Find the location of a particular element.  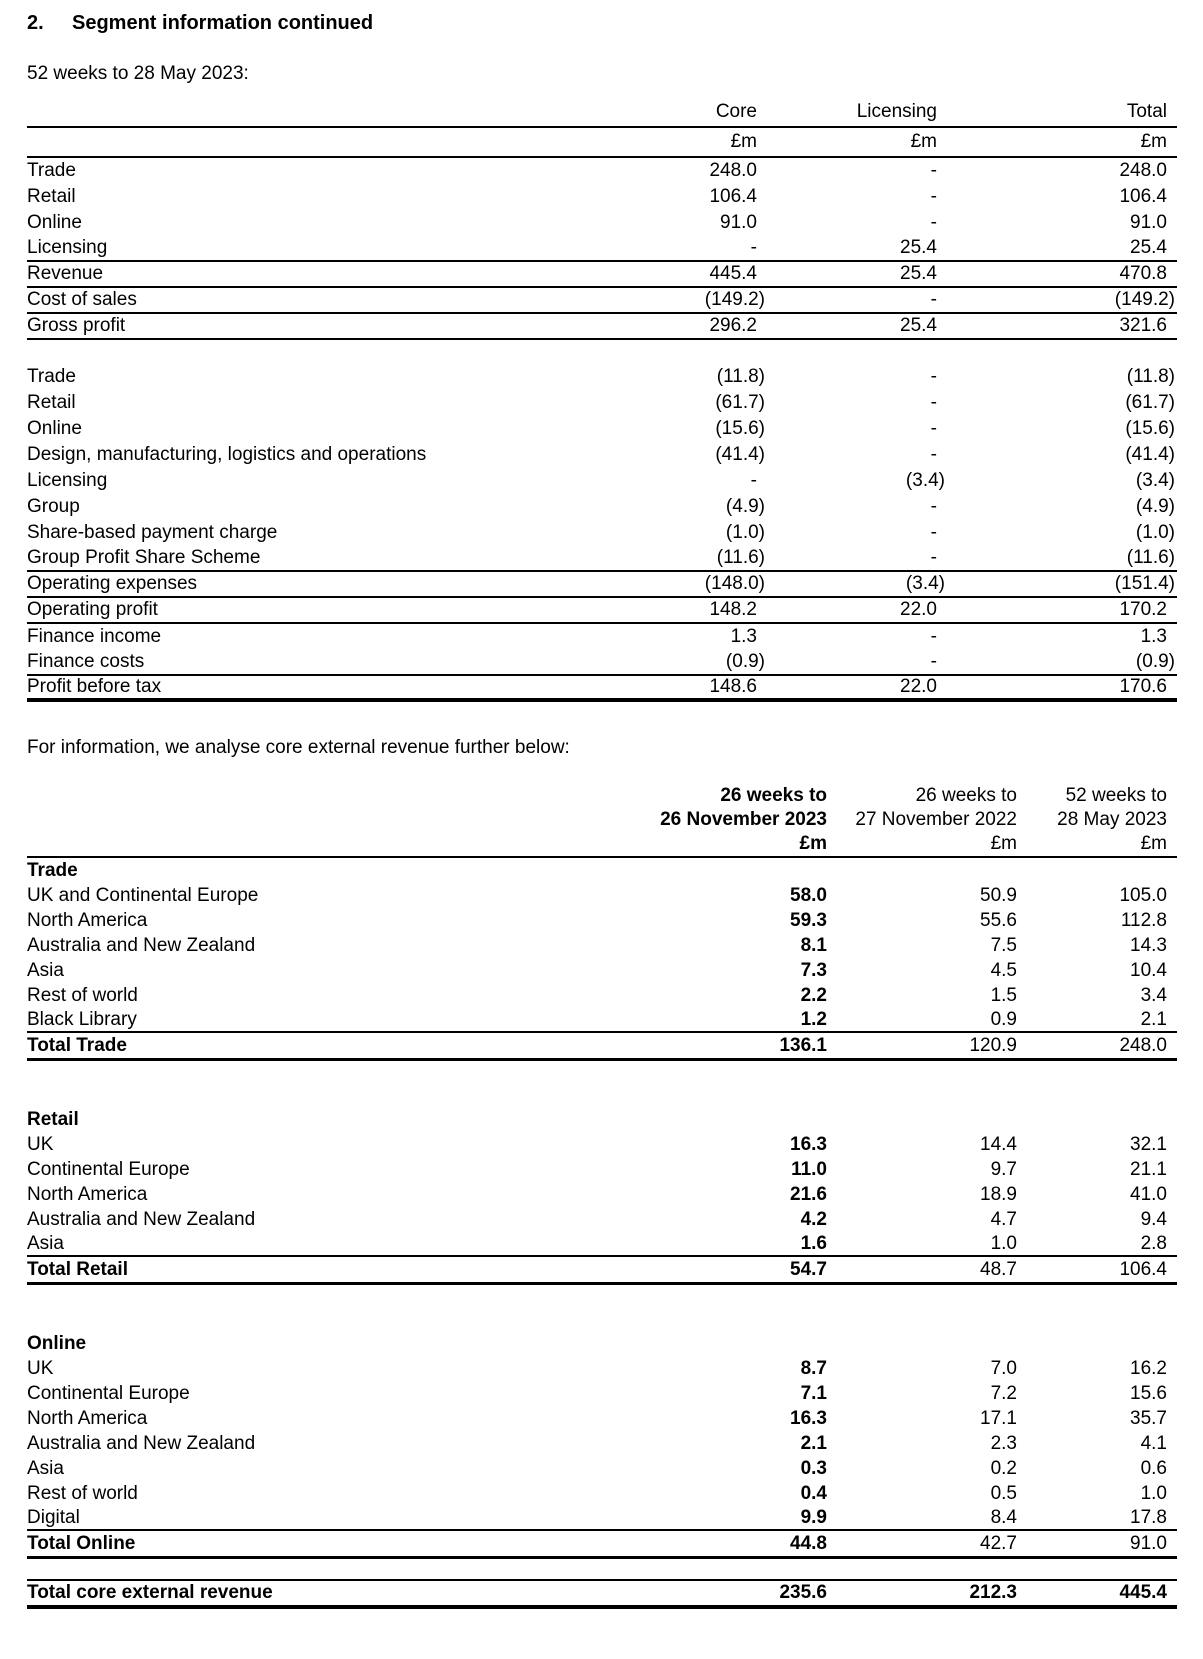

value-cell: 136.1 is located at coordinates (803, 1045).